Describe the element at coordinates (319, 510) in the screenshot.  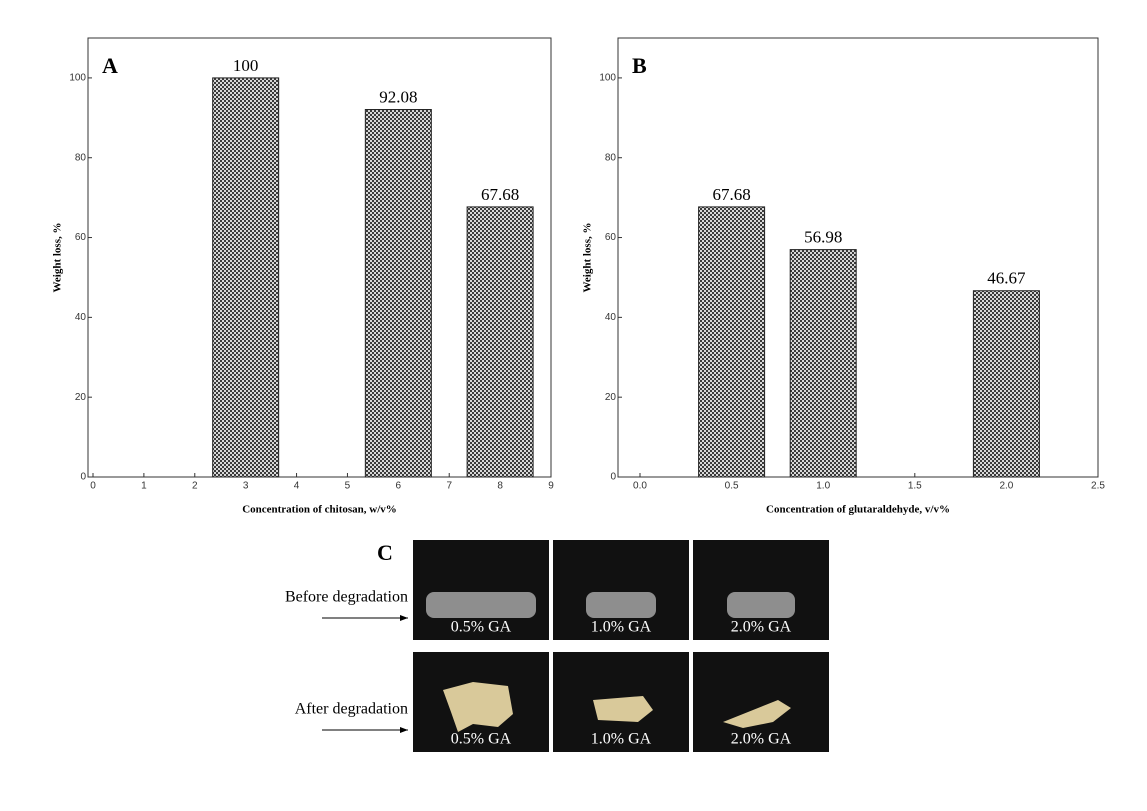
I see `x-axis-label: Concentration of chitosan, w/v%` at that location.